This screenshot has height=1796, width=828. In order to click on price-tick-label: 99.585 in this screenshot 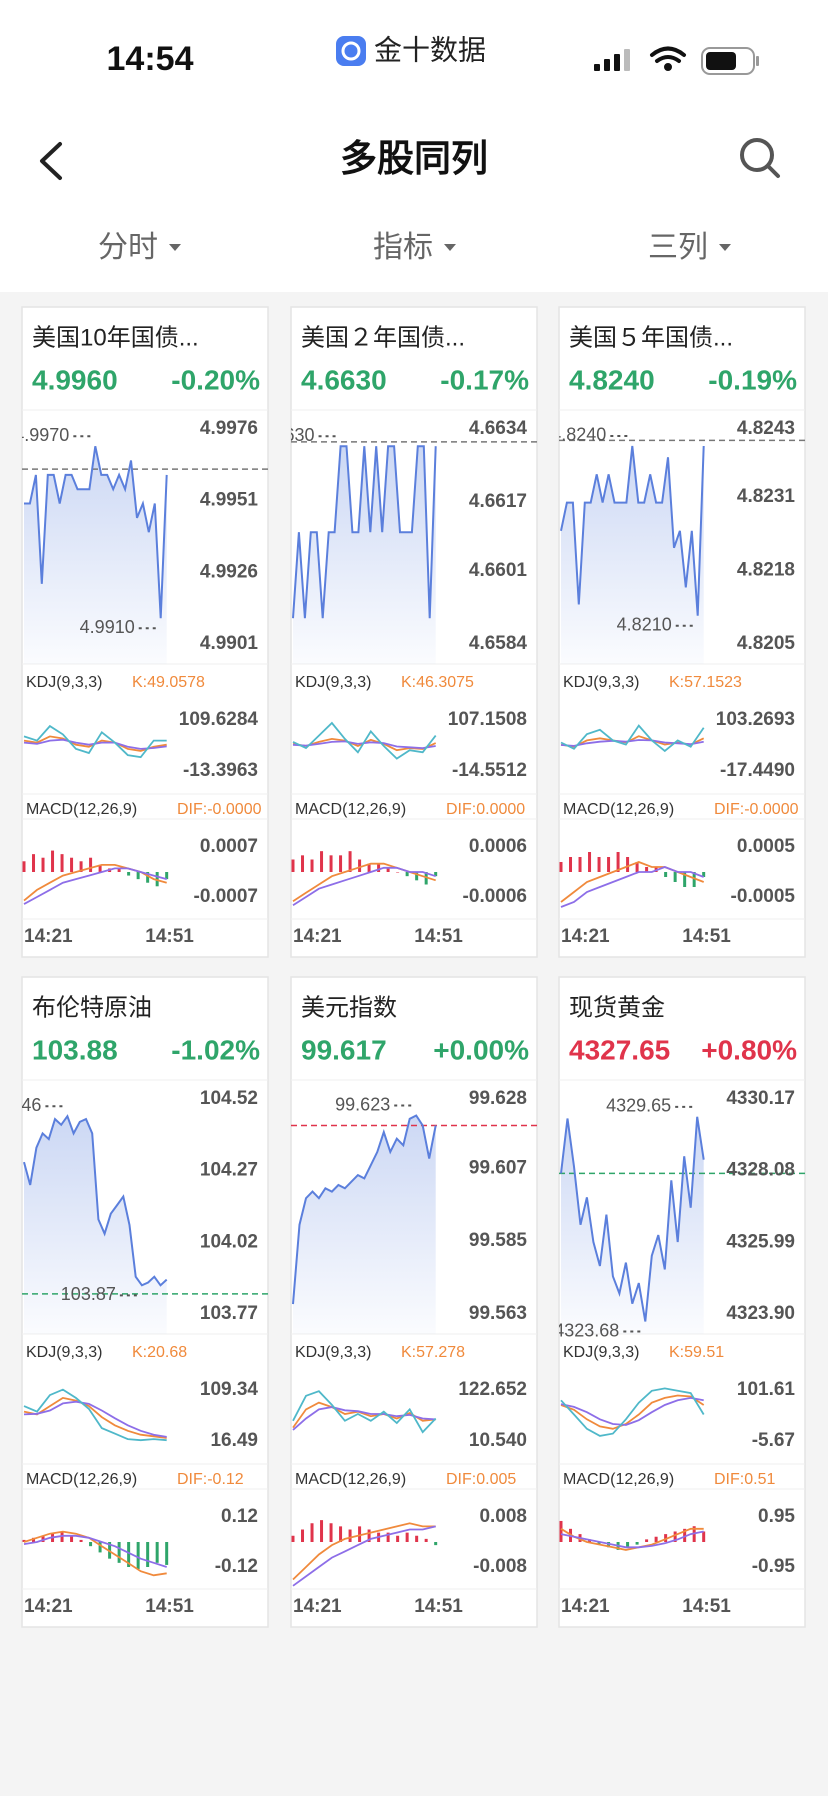, I will do `click(498, 1240)`.